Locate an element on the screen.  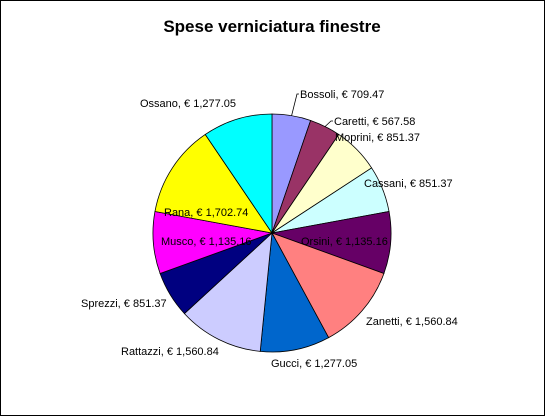
pie-slice-ossano is located at coordinates (238, 174).